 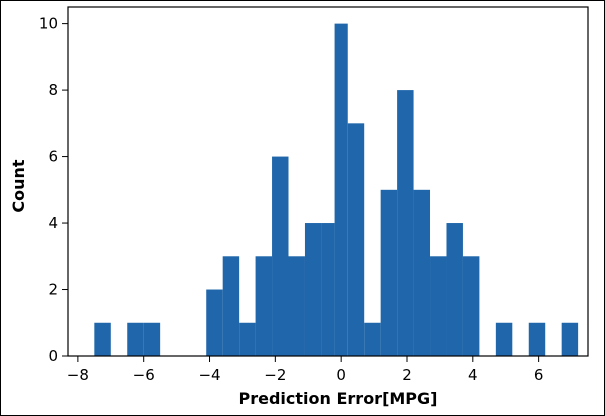 I want to click on x-tick-label: −8, so click(x=78, y=375).